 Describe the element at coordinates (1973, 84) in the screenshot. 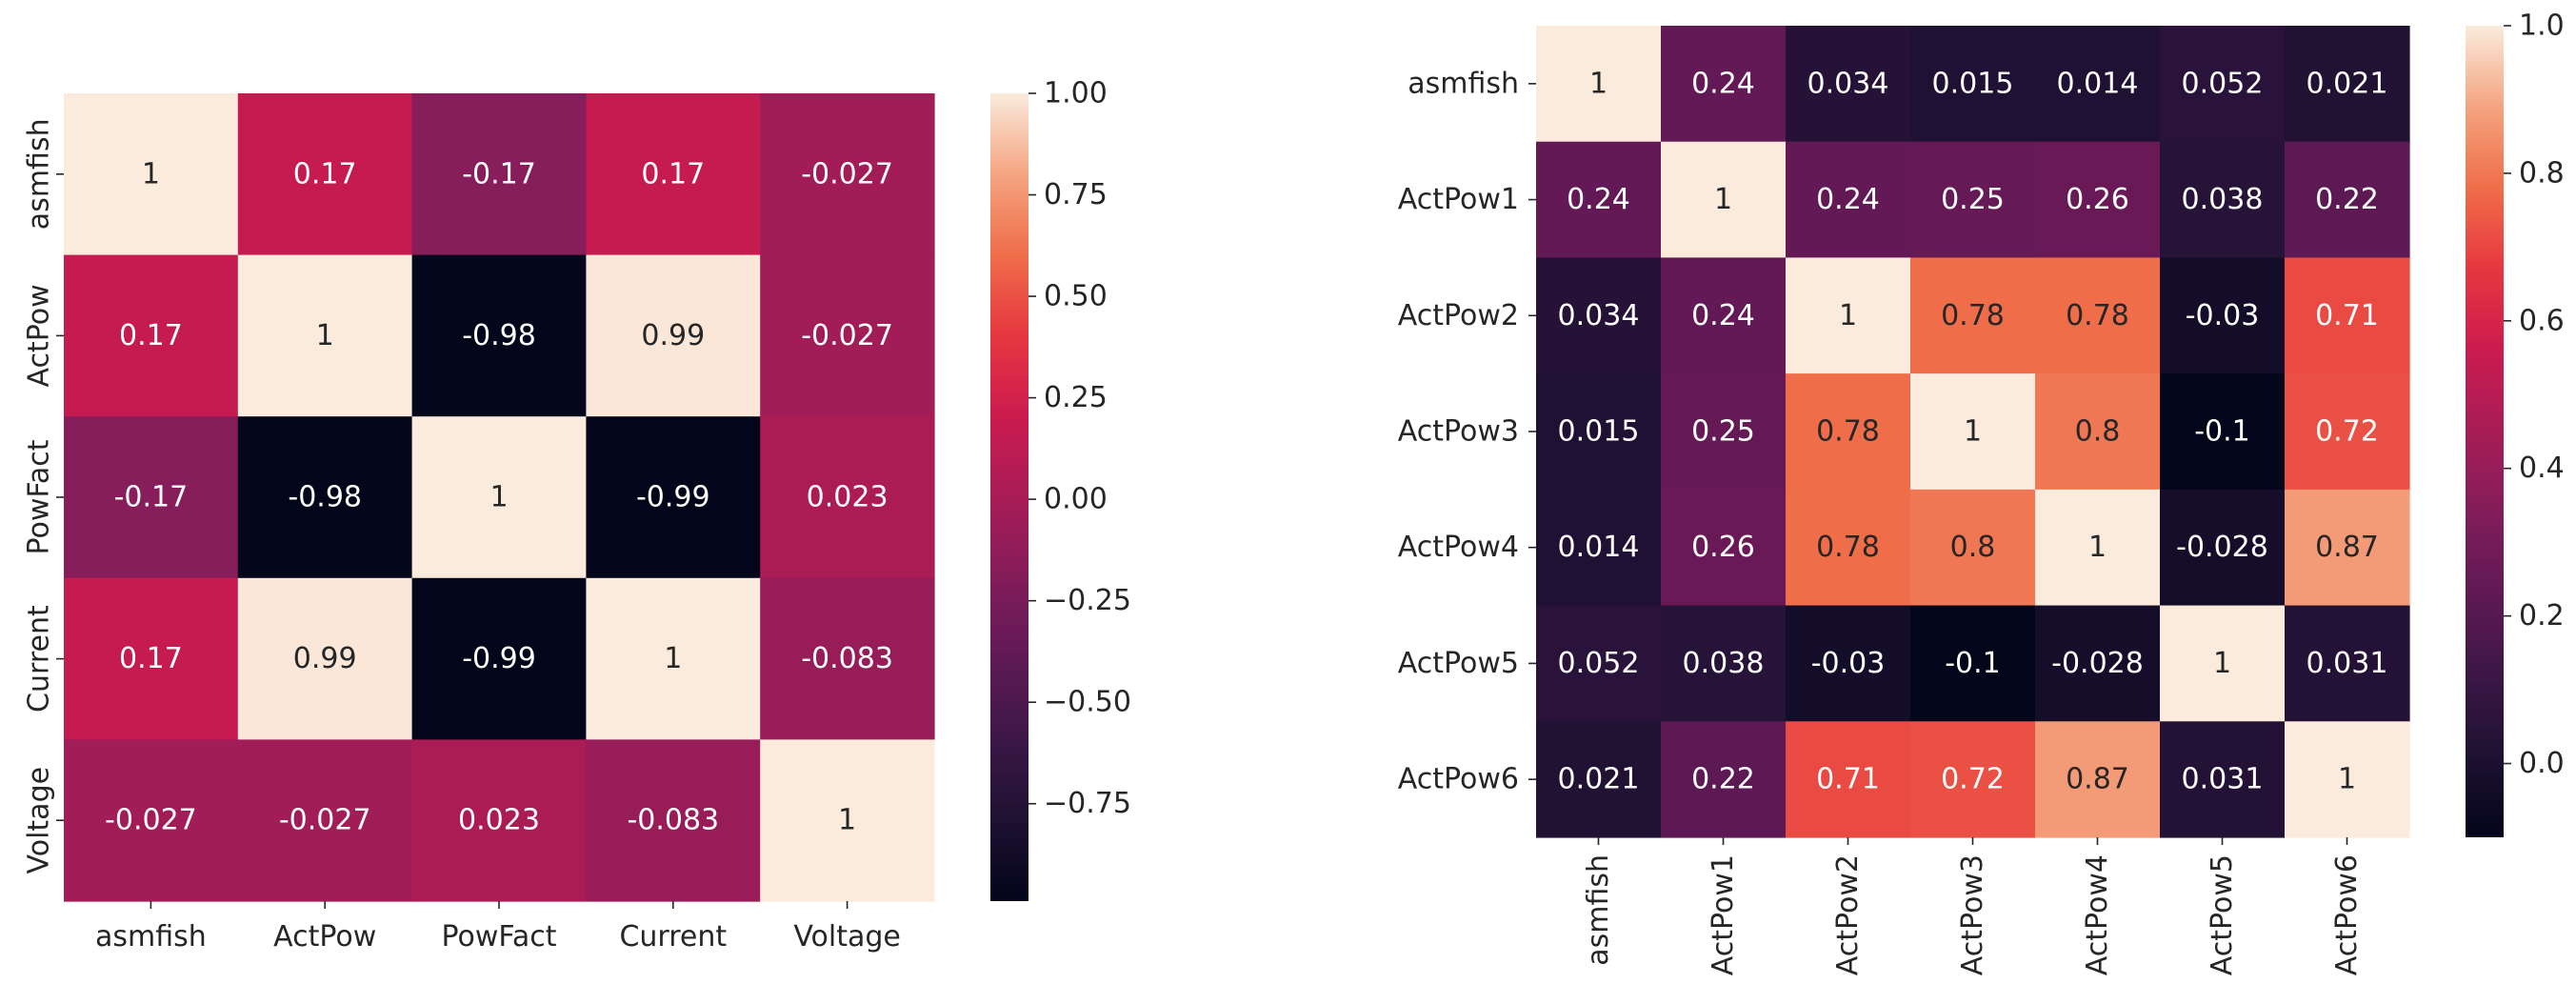

I see `heatmap-cell-asmfish-ActPow3` at that location.